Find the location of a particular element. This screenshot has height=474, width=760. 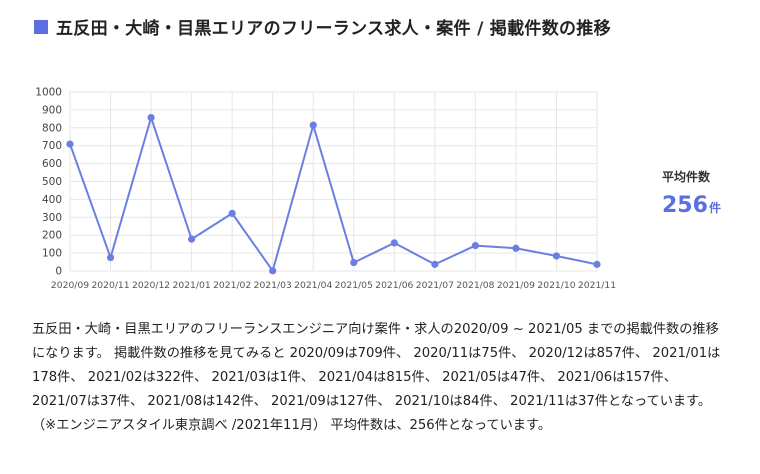

y-tick-label: 500 is located at coordinates (52, 182).